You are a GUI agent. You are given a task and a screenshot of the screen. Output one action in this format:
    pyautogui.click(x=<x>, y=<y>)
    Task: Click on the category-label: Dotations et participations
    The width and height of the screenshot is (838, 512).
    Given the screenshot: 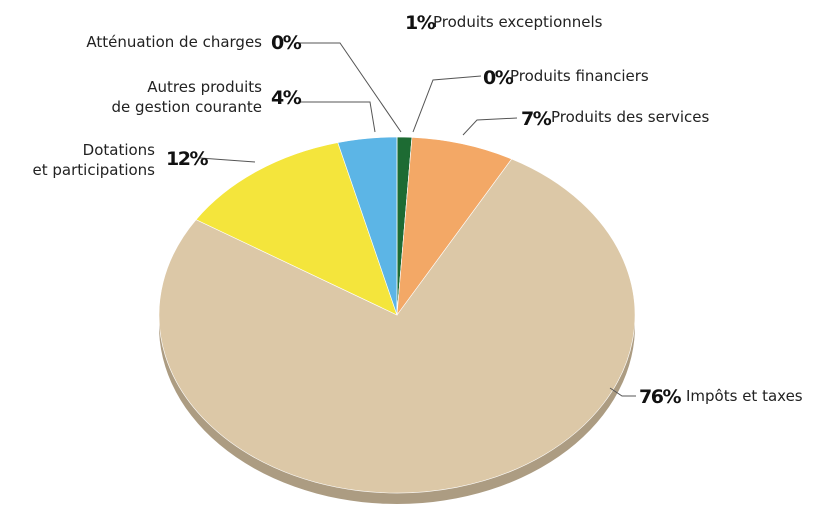 What is the action you would take?
    pyautogui.click(x=94, y=160)
    